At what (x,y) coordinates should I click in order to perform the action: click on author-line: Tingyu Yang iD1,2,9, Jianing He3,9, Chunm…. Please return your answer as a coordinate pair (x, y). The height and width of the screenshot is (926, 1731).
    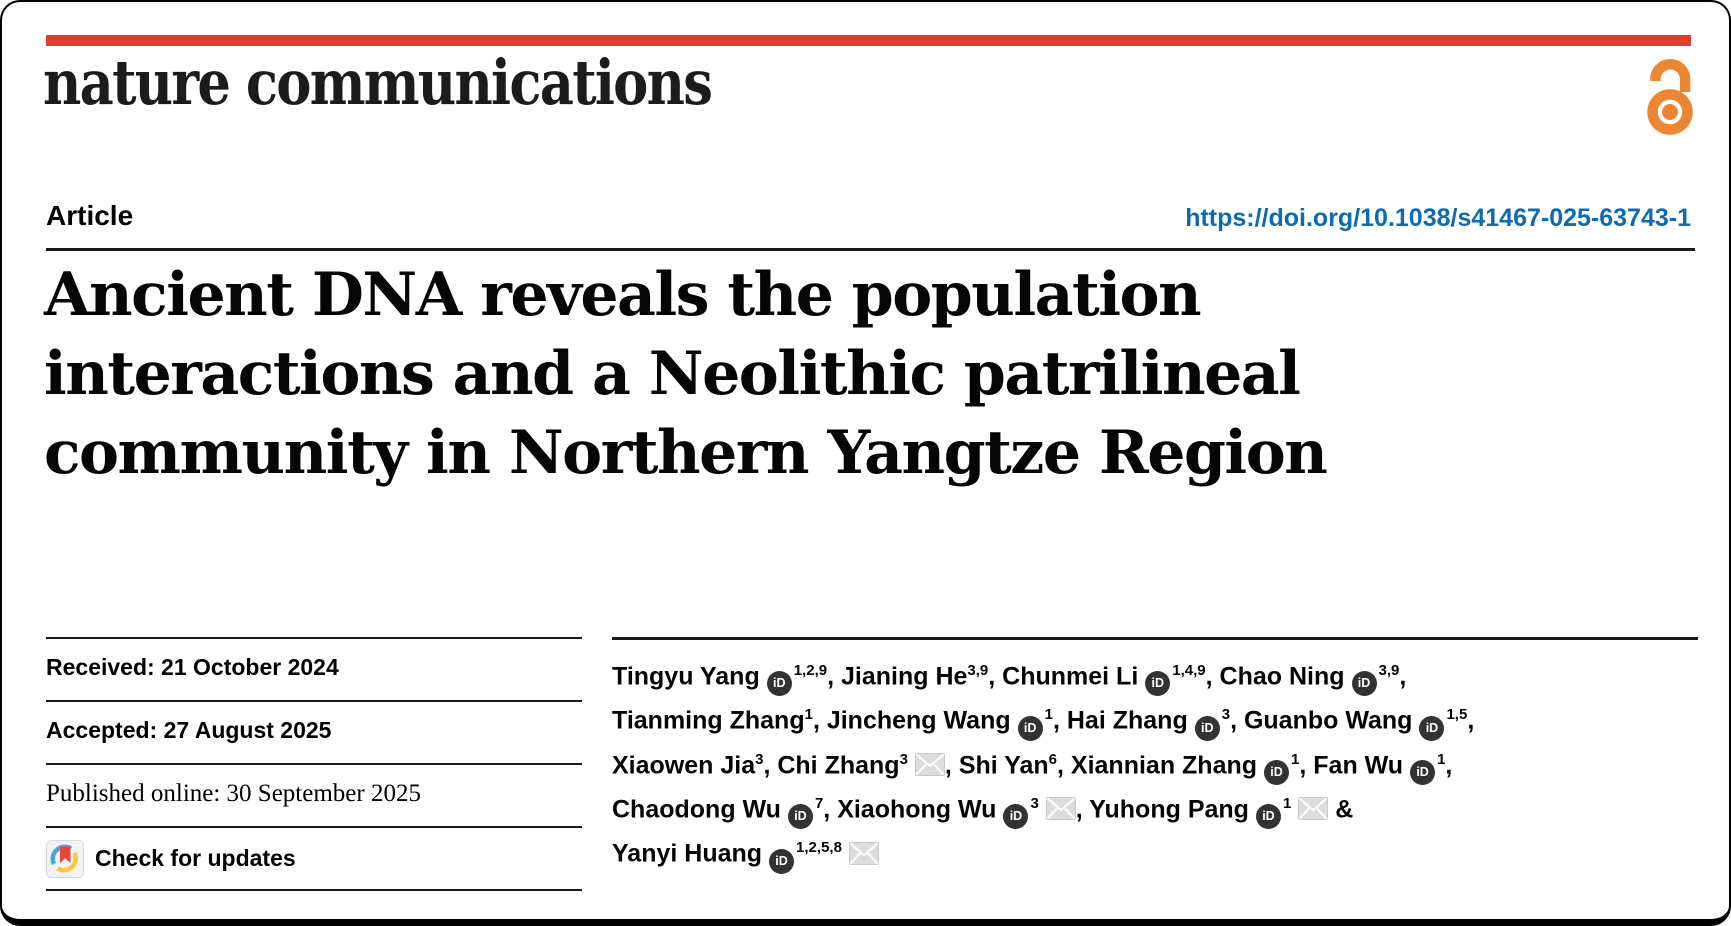
    Looking at the image, I should click on (1155, 674).